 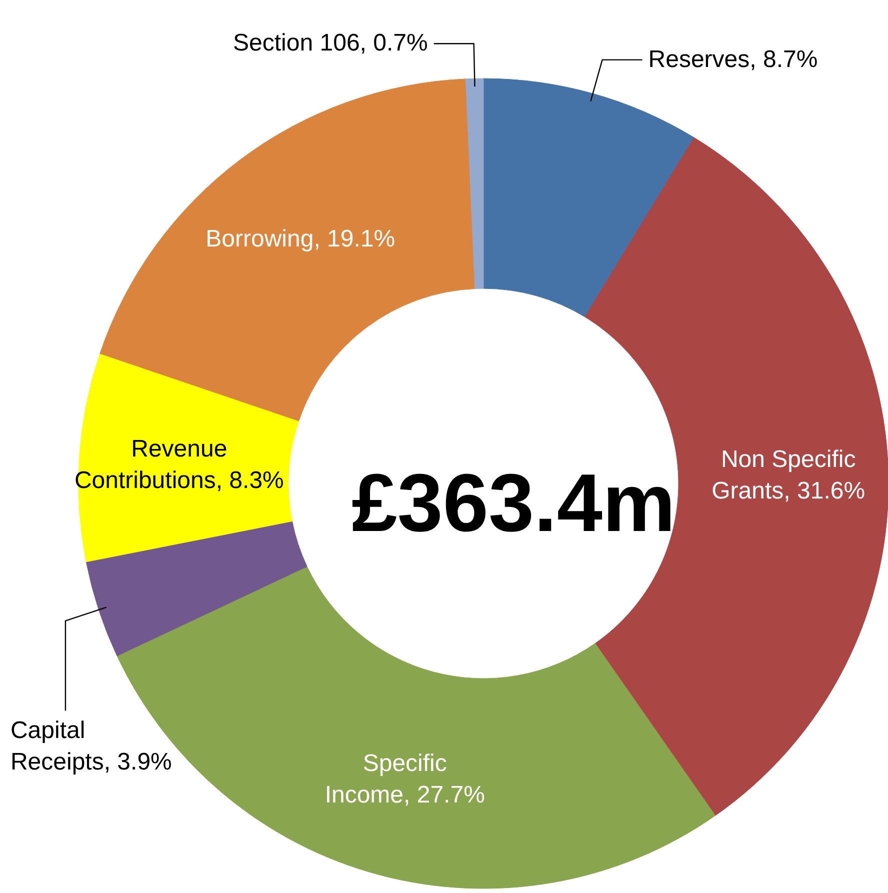 I want to click on slice-label: Section 106, 0.7%, so click(x=330, y=43).